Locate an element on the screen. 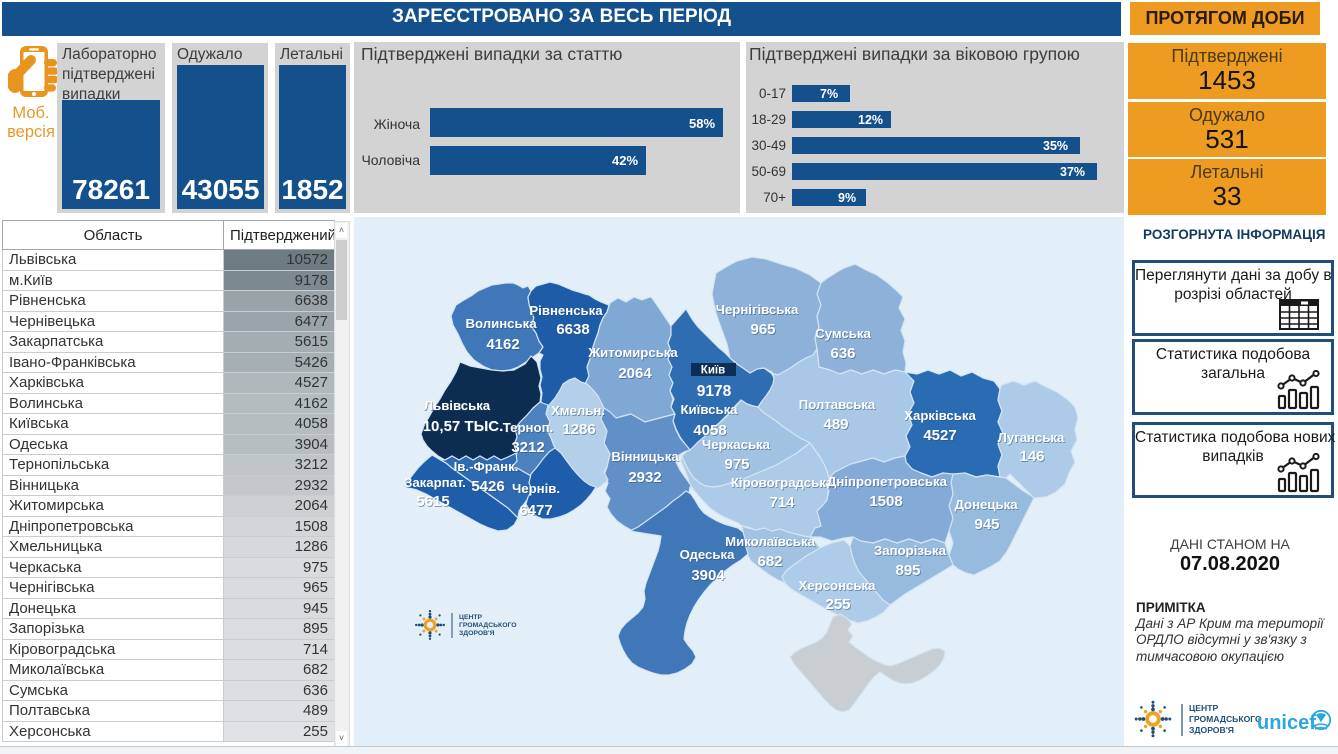 The image size is (1338, 754). svg-text: Львівська is located at coordinates (458, 406).